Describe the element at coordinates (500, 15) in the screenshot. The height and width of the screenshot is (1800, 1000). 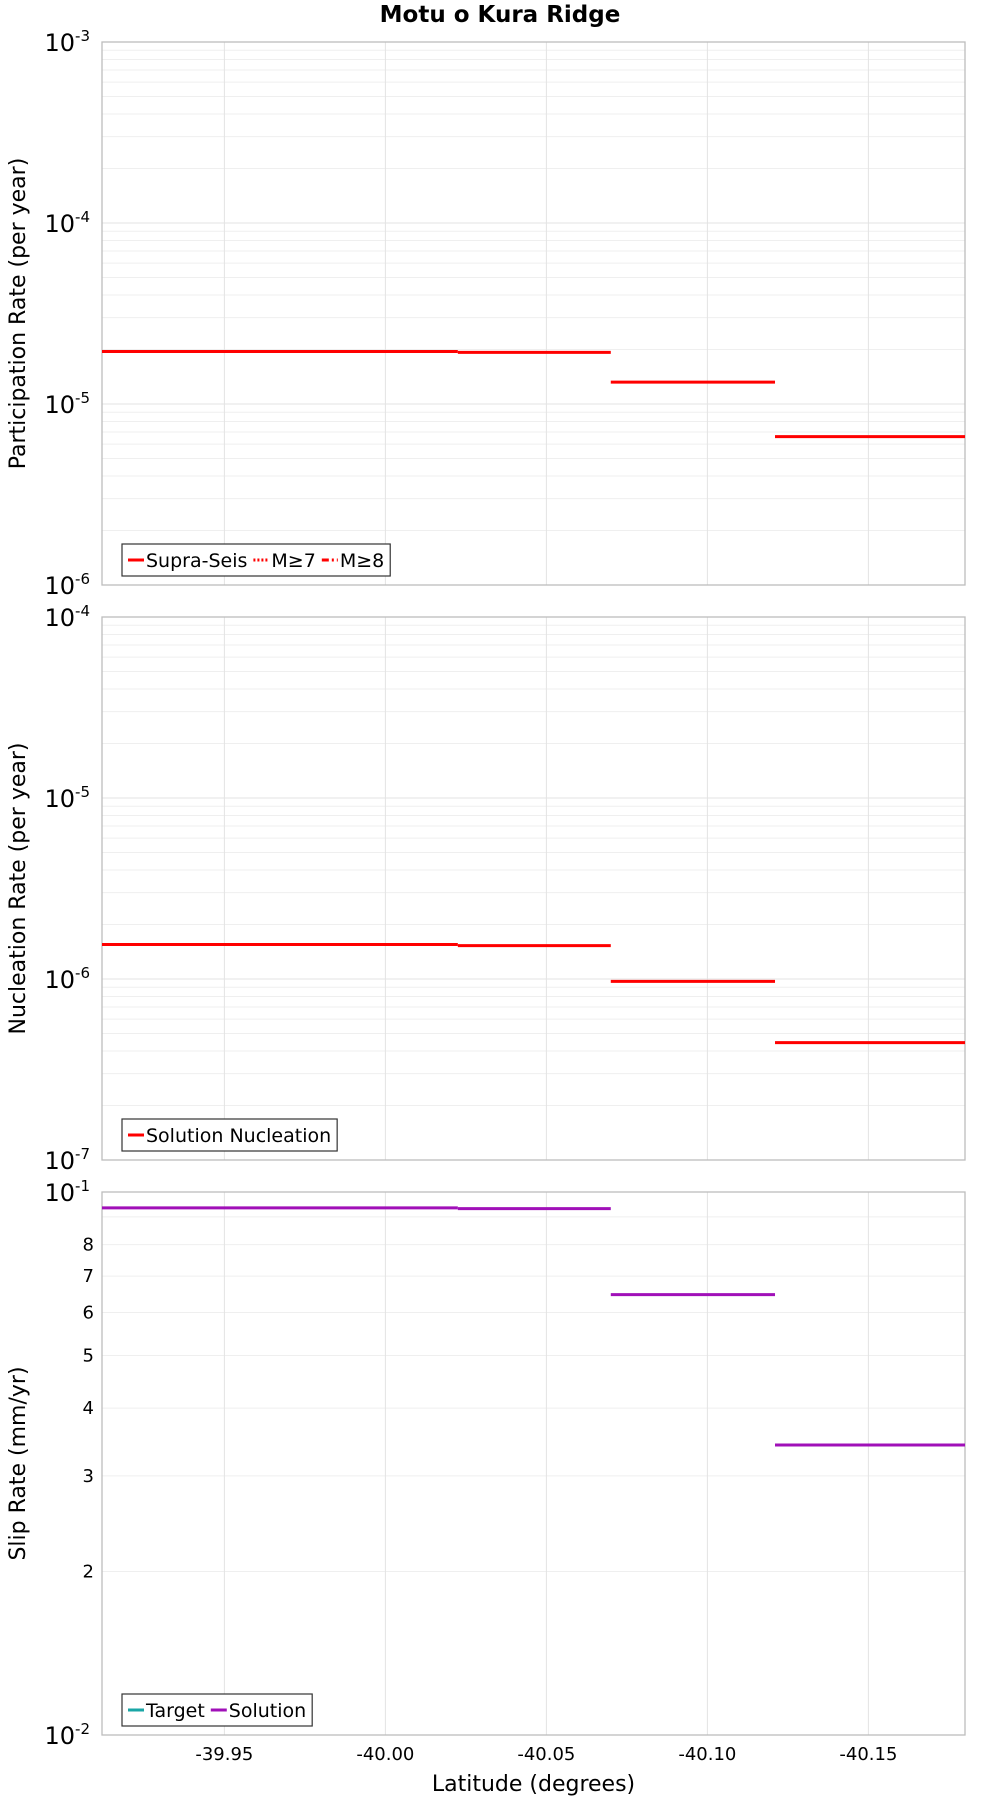
I see `figure-title: Motu o Kura Ridge` at that location.